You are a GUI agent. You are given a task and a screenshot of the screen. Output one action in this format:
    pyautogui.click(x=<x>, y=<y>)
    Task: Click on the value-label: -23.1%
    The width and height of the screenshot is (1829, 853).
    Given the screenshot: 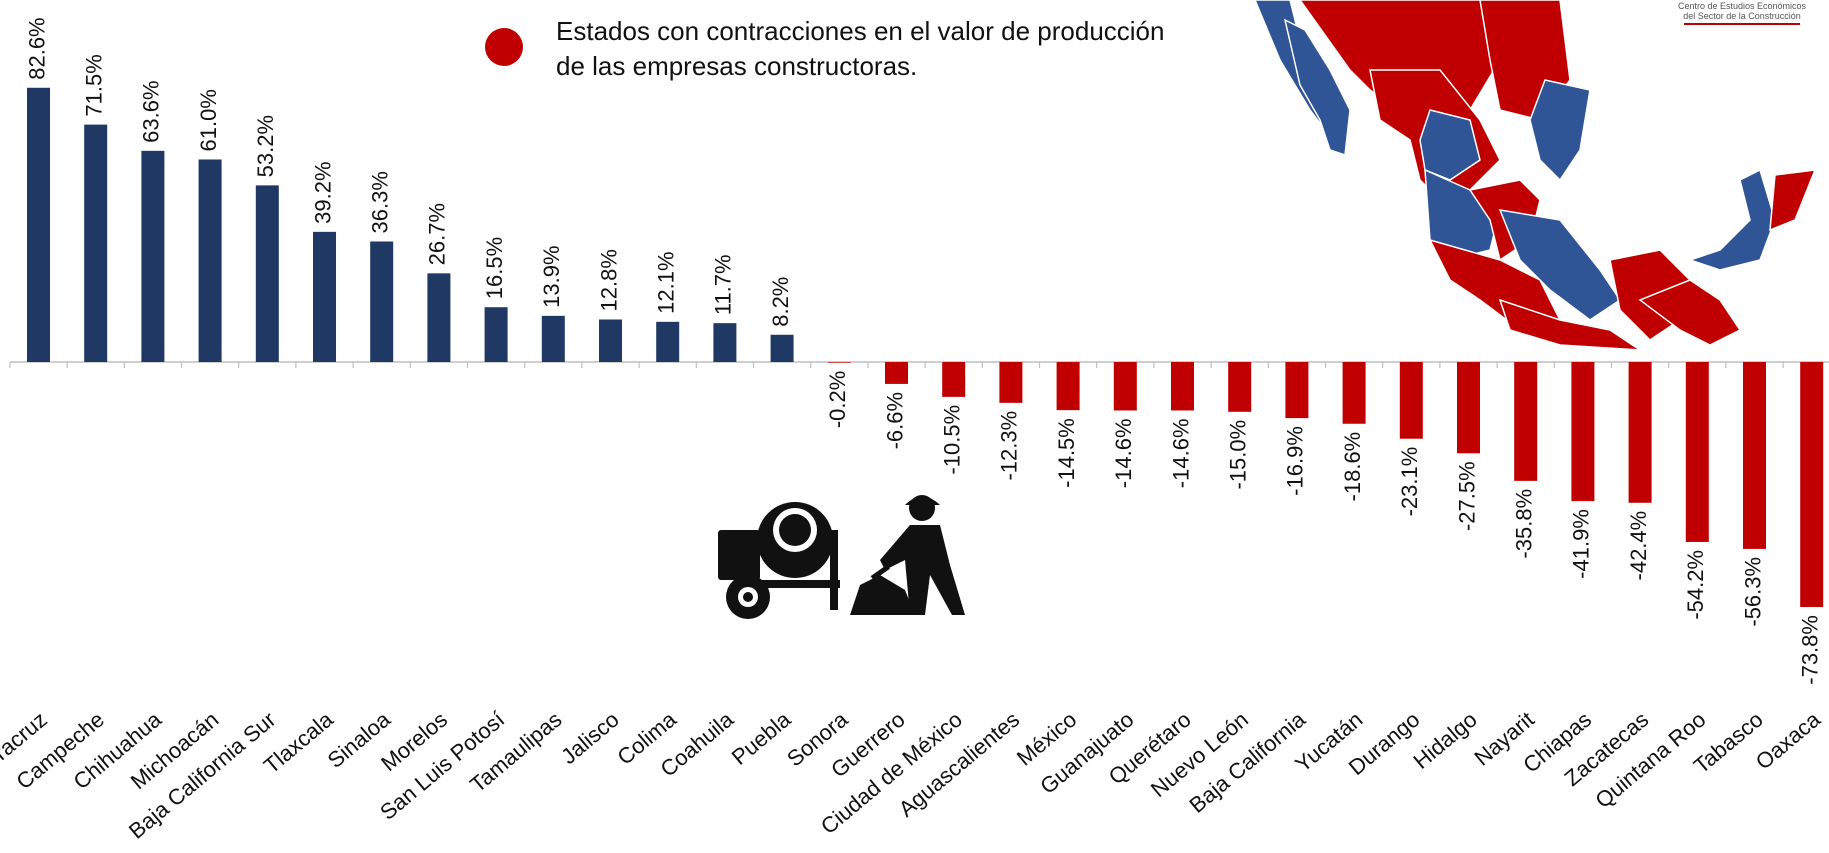 What is the action you would take?
    pyautogui.click(x=1409, y=482)
    